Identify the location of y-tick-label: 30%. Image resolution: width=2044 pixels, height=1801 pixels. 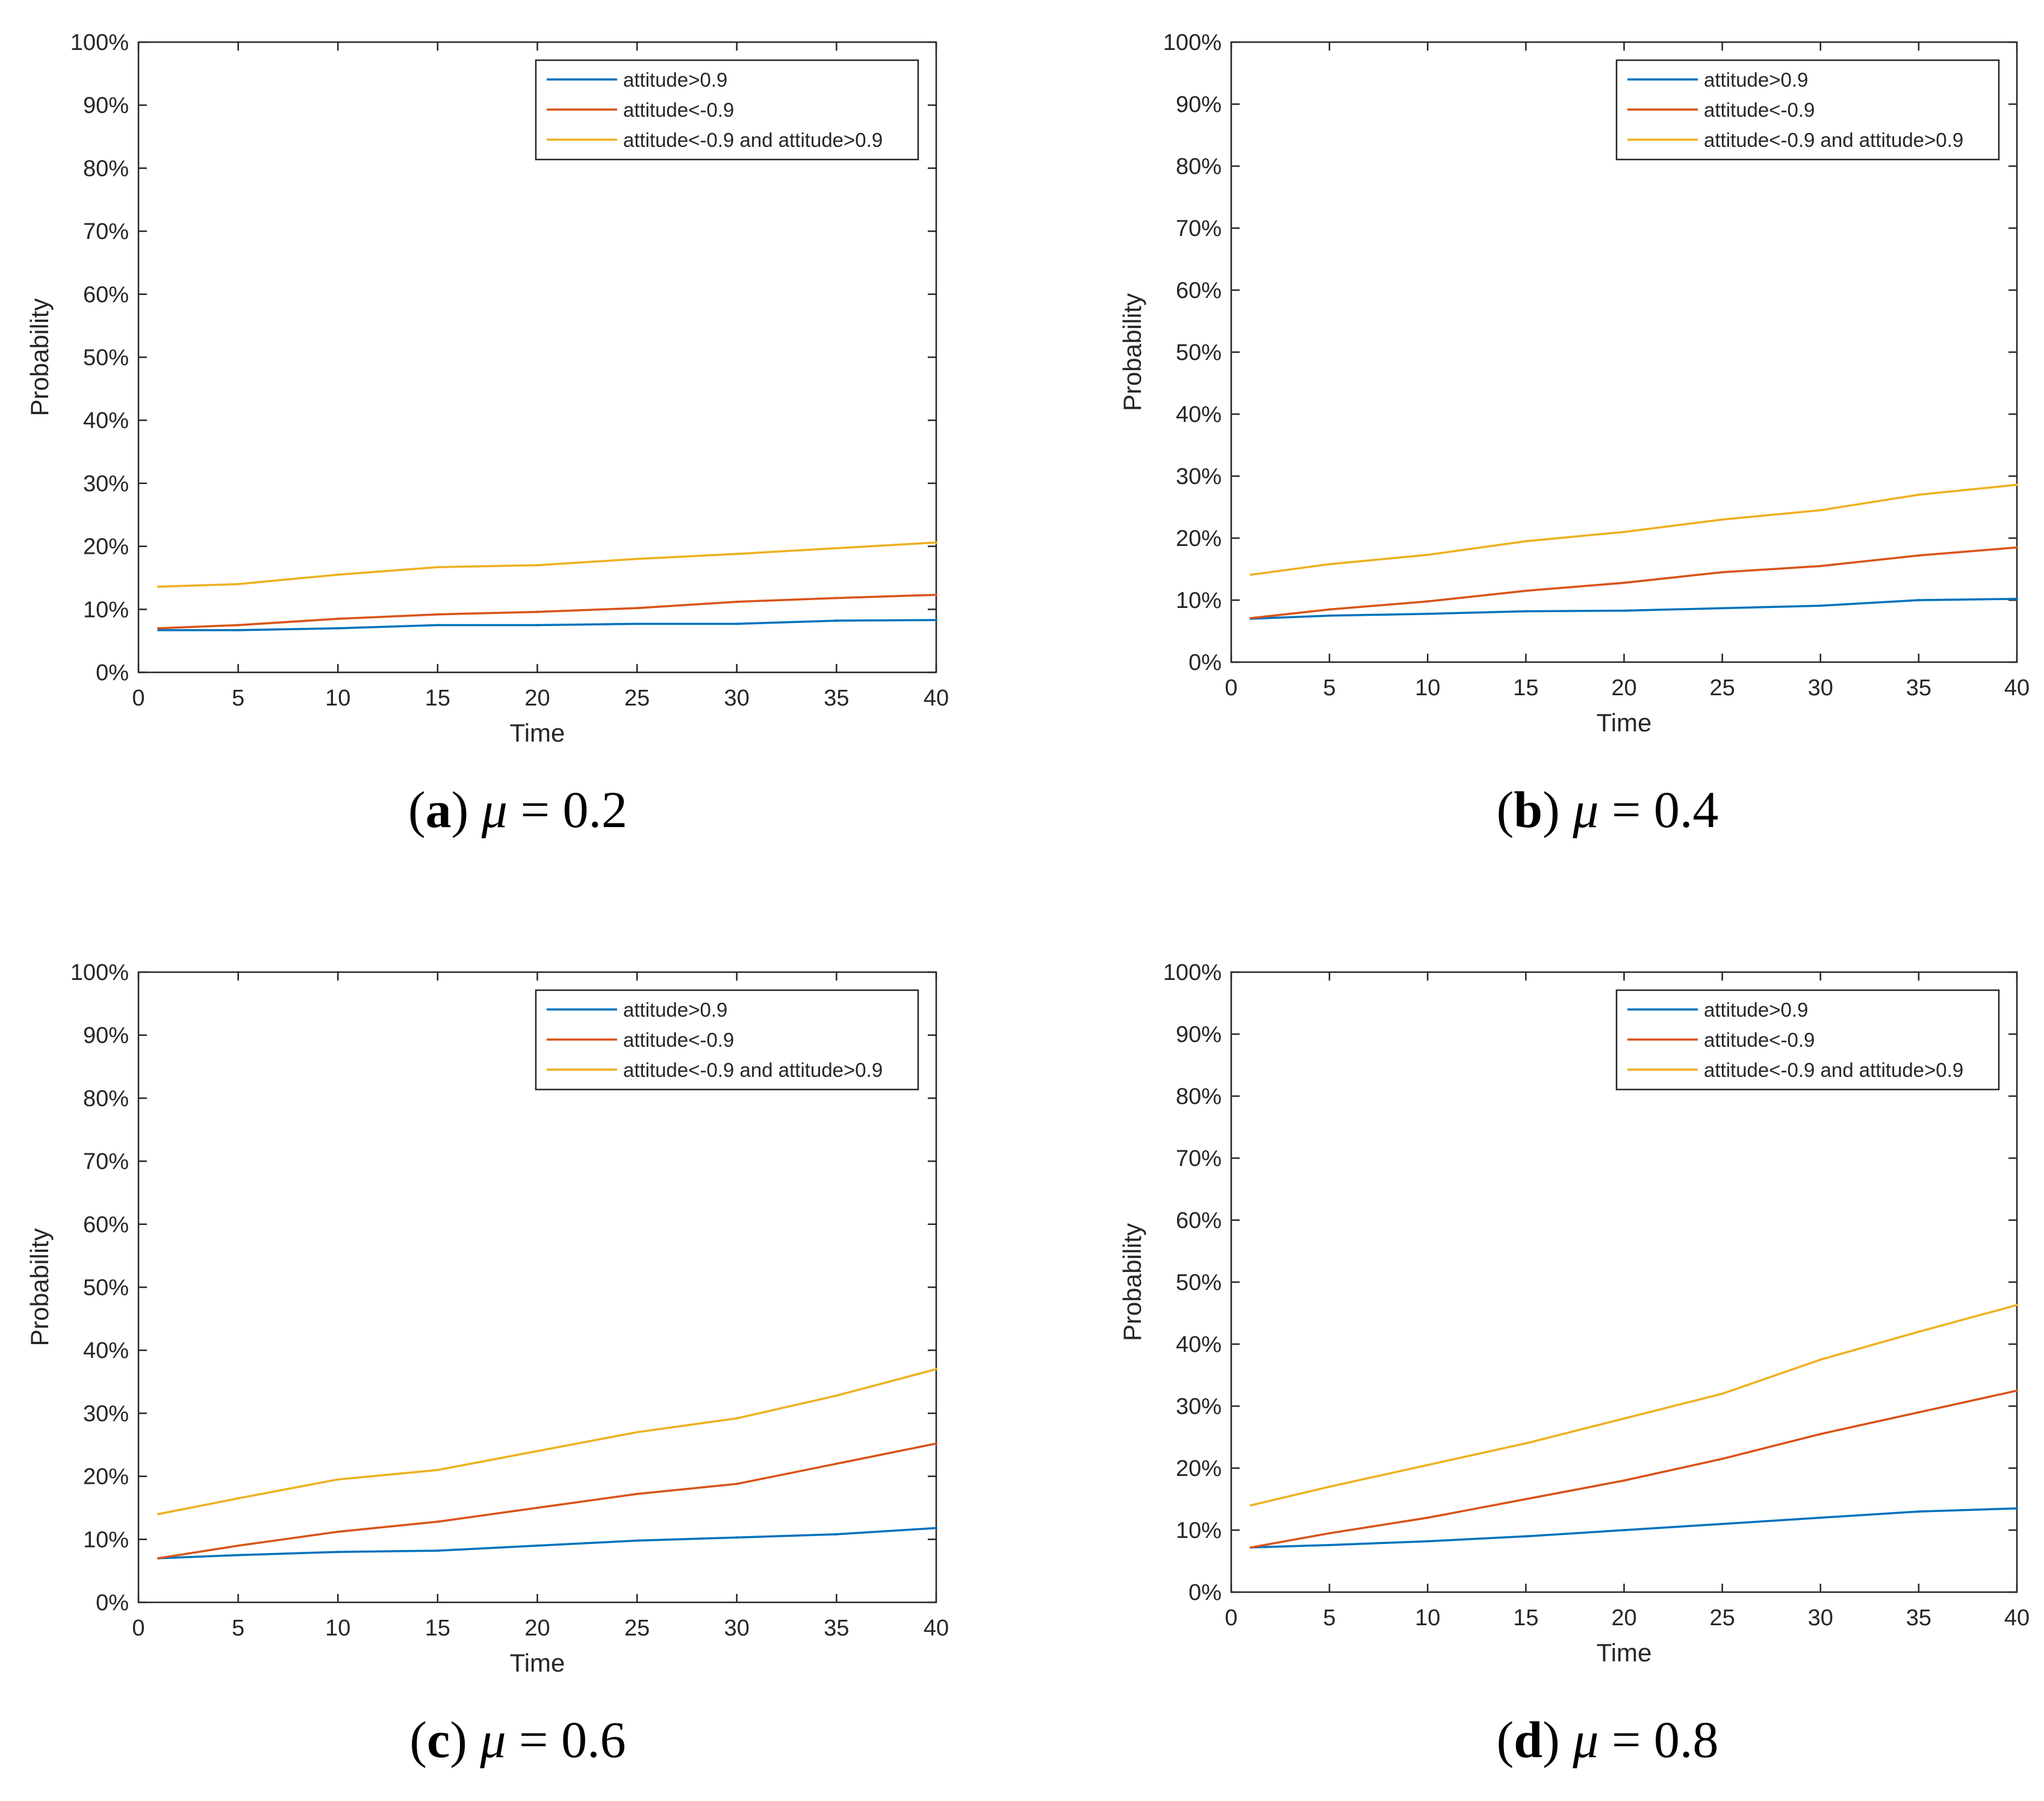
(1199, 476).